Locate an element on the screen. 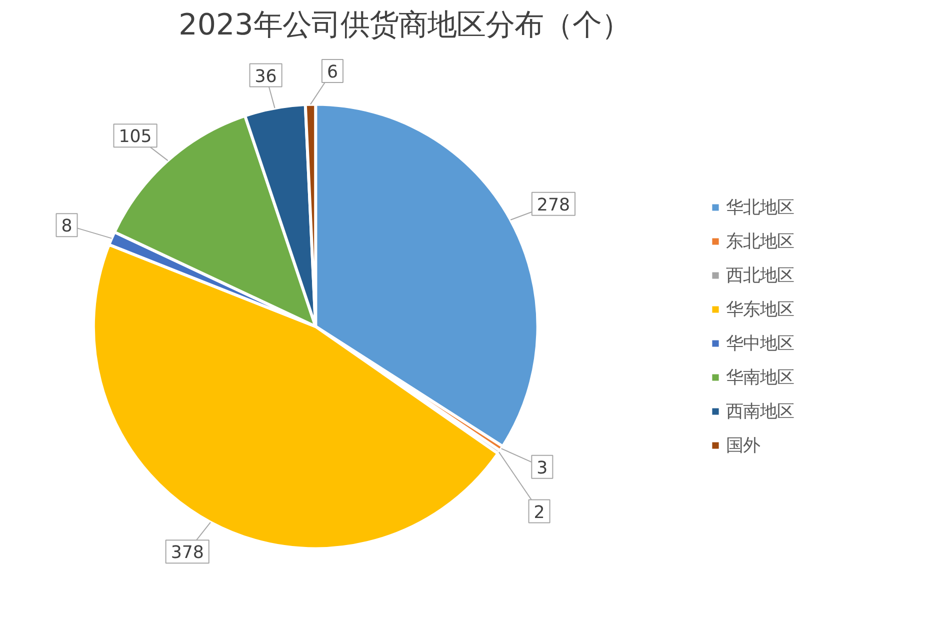 The image size is (928, 620). data-label: 3 is located at coordinates (542, 468).